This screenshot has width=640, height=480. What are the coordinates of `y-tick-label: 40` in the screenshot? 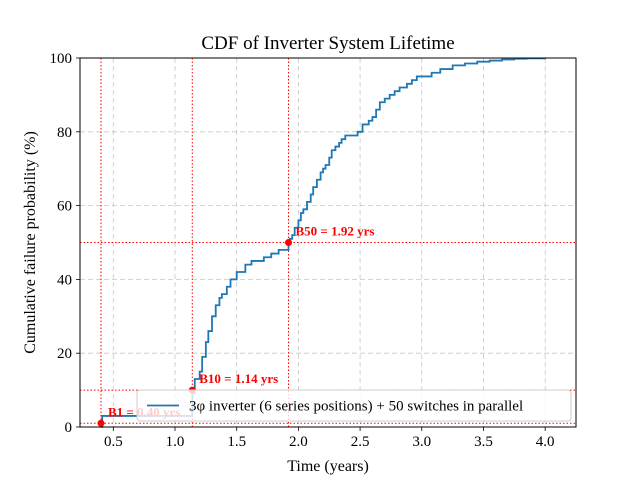 It's located at (64, 280).